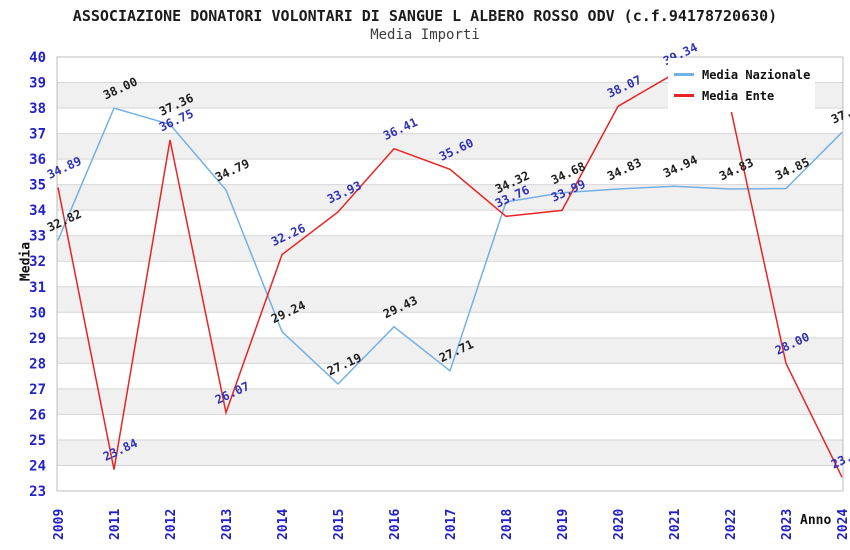 This screenshot has height=550, width=850. Describe the element at coordinates (787, 524) in the screenshot. I see `x-tick-label: 2023` at that location.